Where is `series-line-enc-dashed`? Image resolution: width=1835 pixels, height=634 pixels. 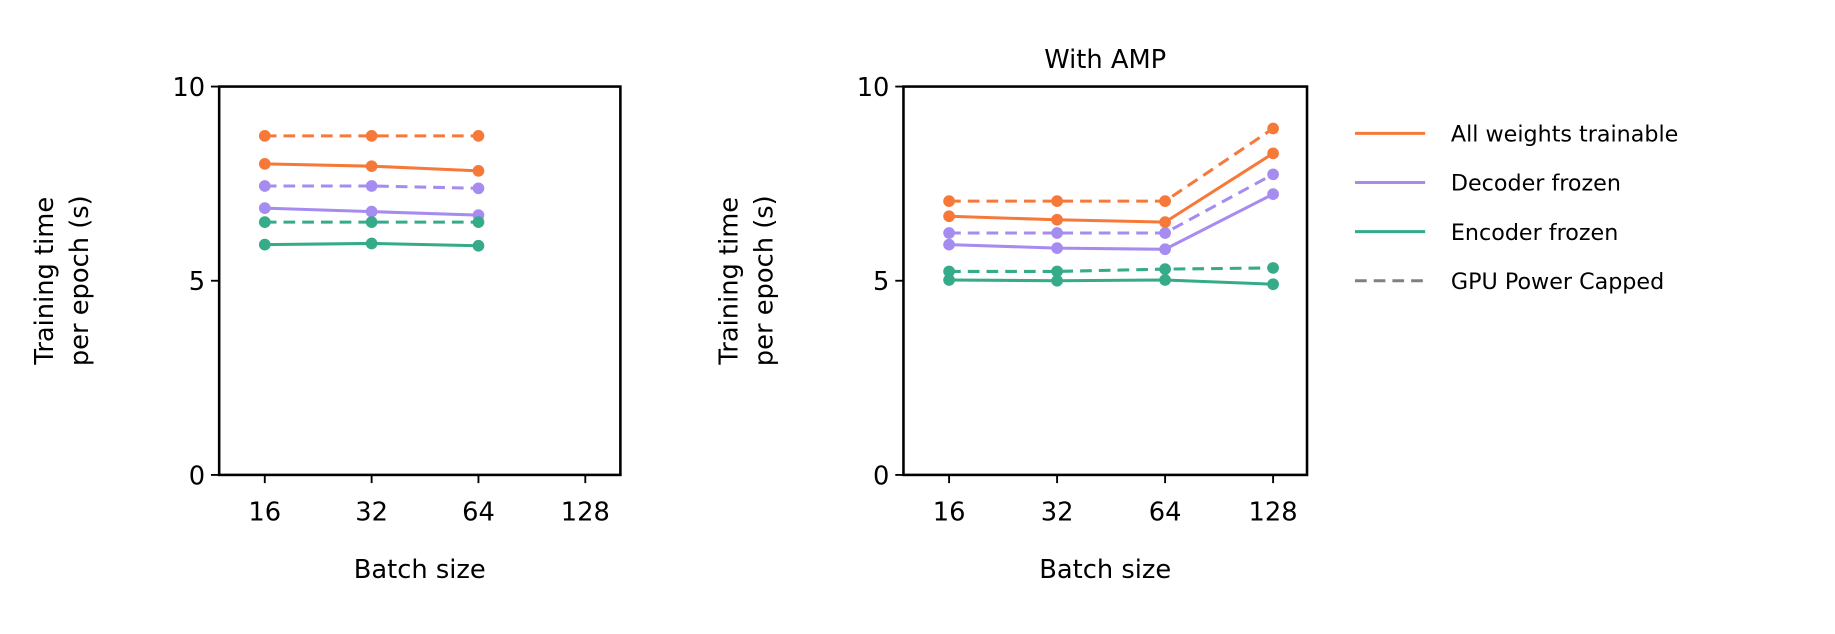
series-line-enc-dashed is located at coordinates (1111, 269).